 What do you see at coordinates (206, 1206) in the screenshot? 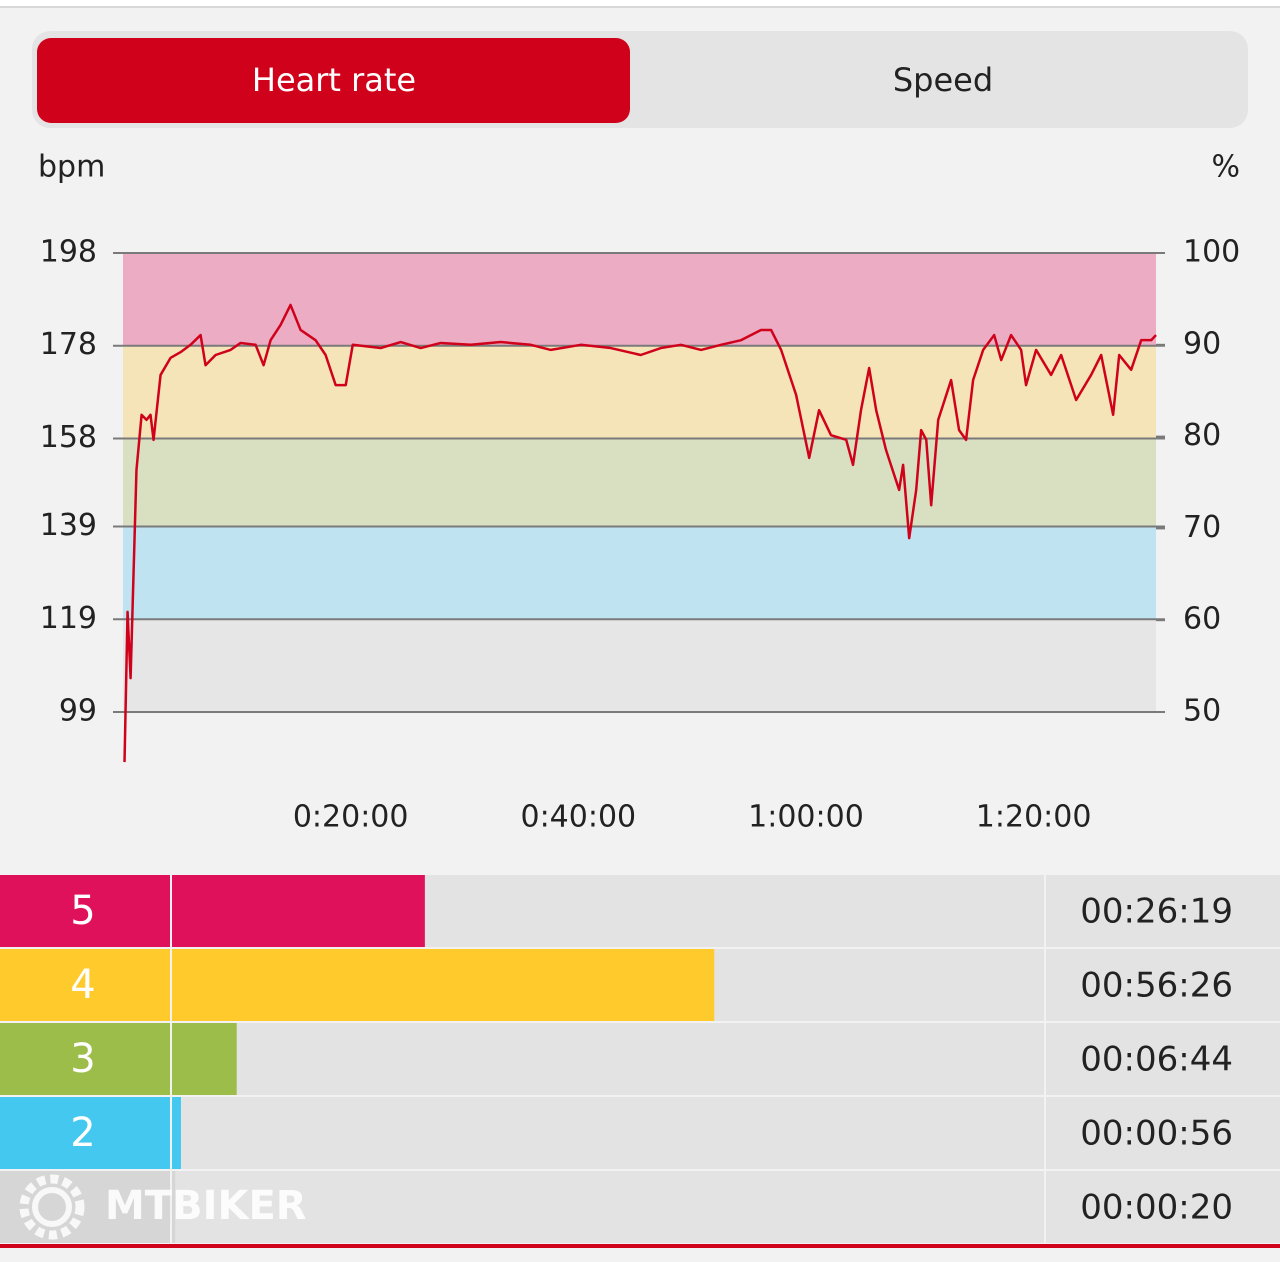
I see `watermark: MTBIKER` at bounding box center [206, 1206].